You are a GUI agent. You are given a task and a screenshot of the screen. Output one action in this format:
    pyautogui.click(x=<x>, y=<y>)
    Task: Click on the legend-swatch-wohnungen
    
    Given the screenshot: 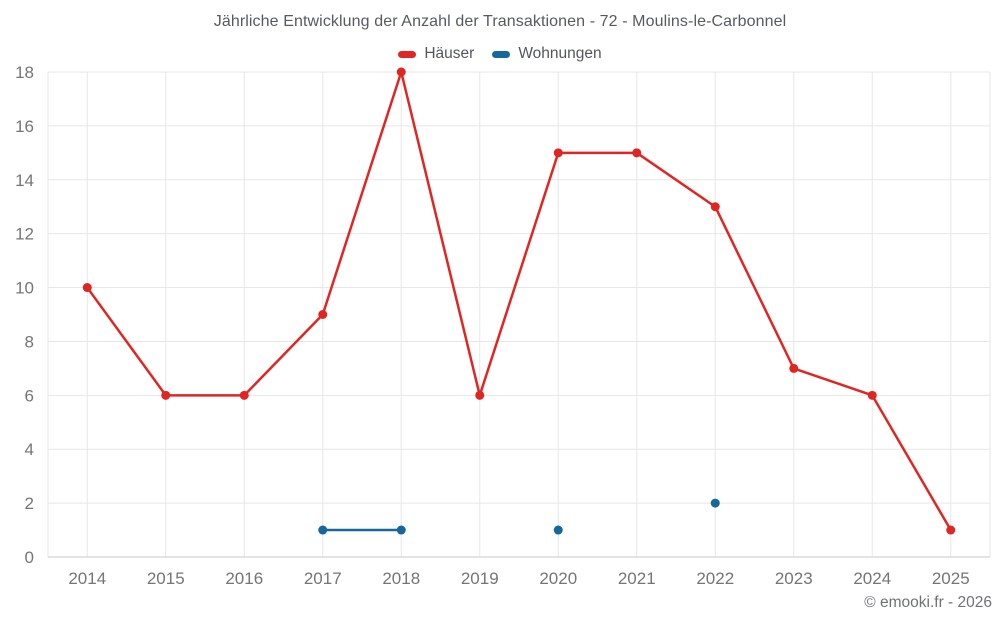 What is the action you would take?
    pyautogui.click(x=501, y=54)
    